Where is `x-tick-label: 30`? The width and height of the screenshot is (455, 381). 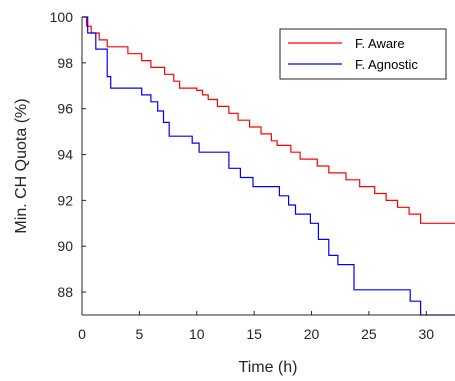 x-tick-label: 30 is located at coordinates (427, 334).